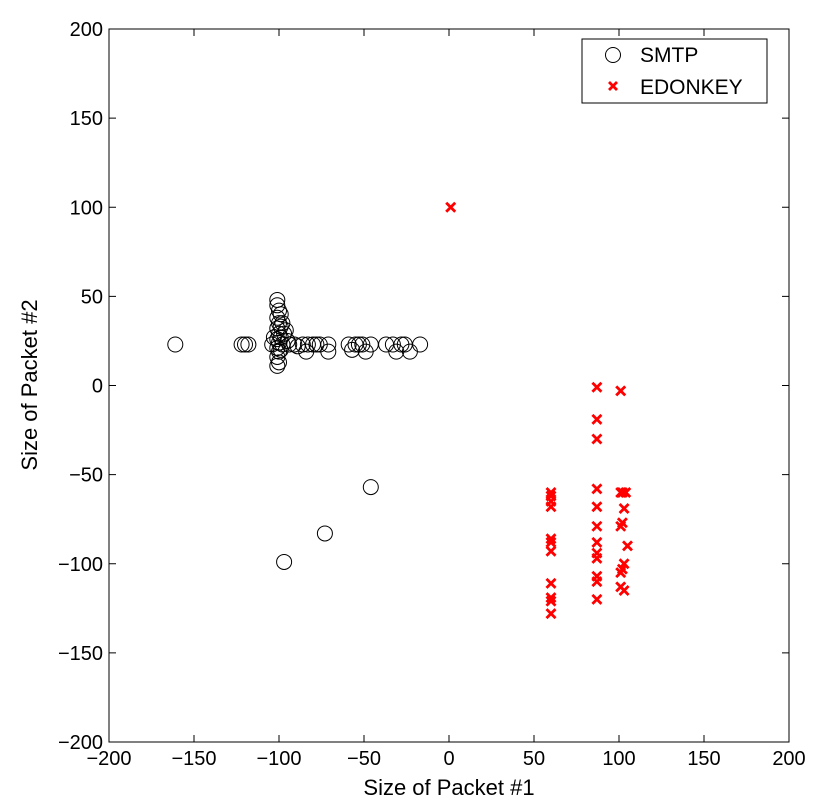 Image resolution: width=838 pixels, height=810 pixels. I want to click on y-tick-label: −50, so click(86, 476).